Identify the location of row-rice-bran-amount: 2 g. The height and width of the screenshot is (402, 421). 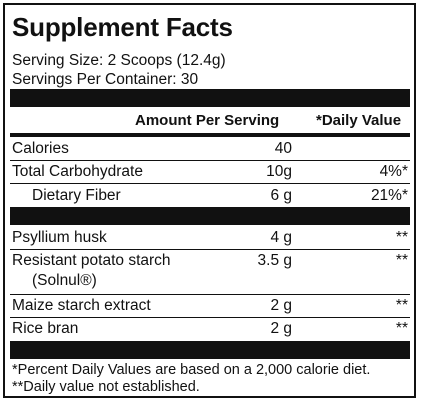
(281, 328).